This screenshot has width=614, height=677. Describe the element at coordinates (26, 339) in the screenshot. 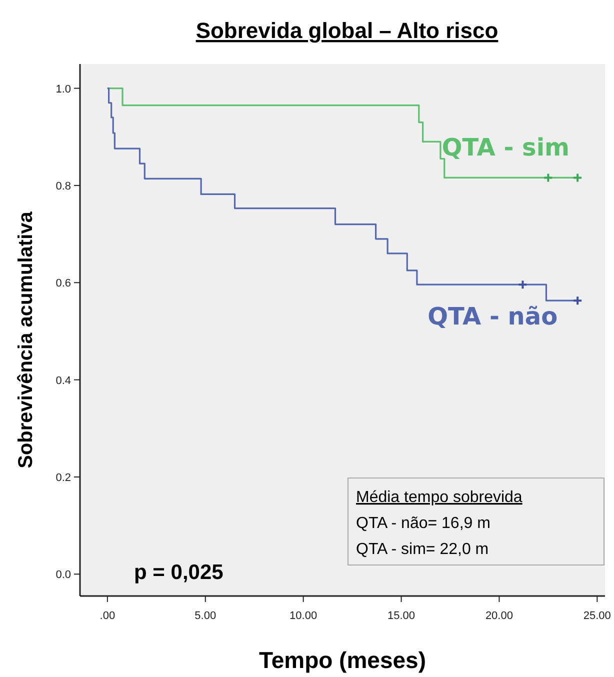

I see `y-axis-title: Sobrevivência acumulativa` at that location.